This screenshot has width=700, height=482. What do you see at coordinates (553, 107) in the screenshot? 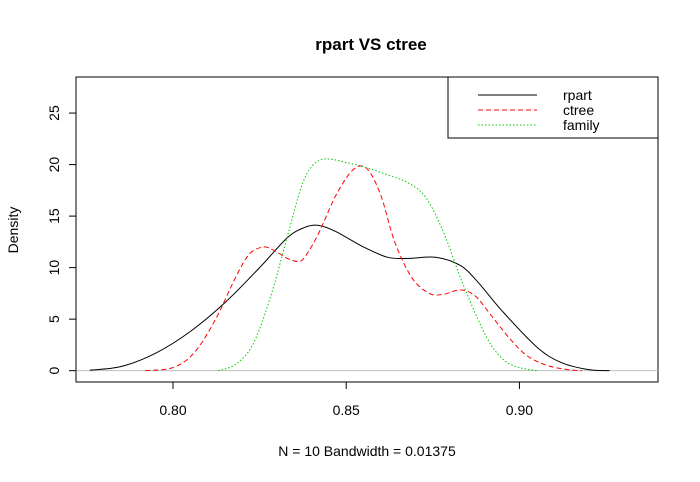
I see `legend-box` at bounding box center [553, 107].